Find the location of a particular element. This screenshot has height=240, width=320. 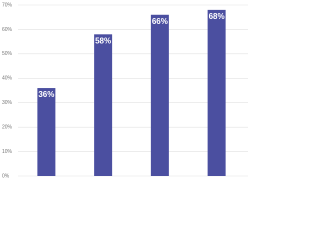

y-tick-label: 50% is located at coordinates (7, 54).